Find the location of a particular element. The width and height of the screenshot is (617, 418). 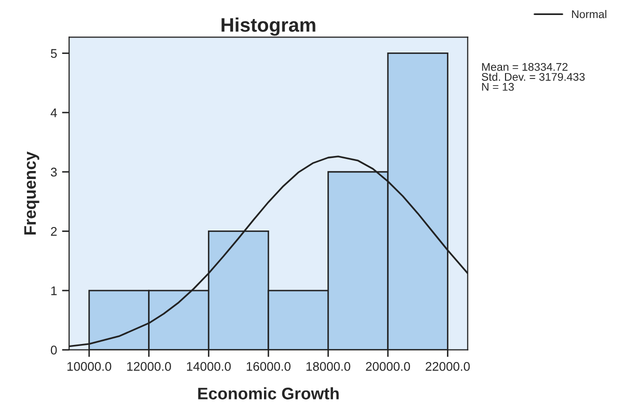

y-tick-label: 3 is located at coordinates (53, 172).